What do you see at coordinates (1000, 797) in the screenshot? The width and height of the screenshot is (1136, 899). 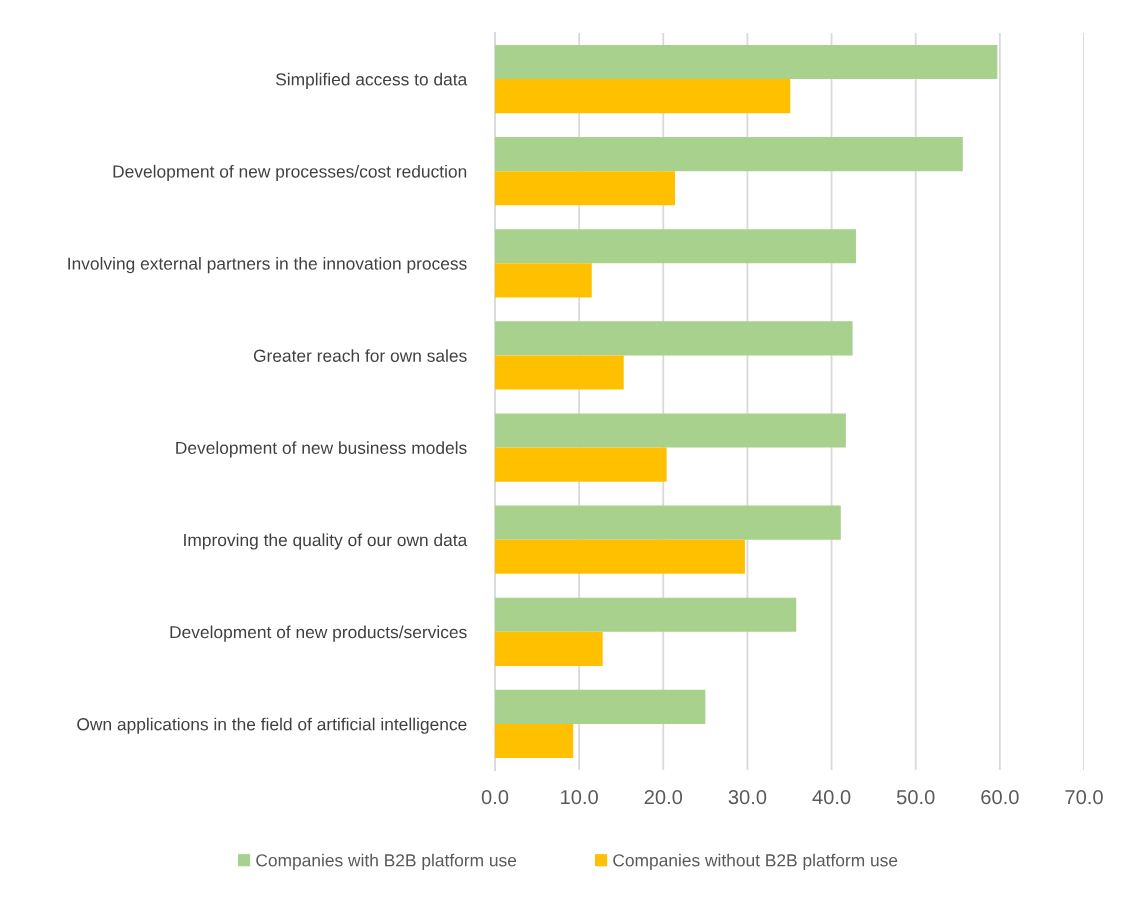 I see `x-tick-label: 60.0` at bounding box center [1000, 797].